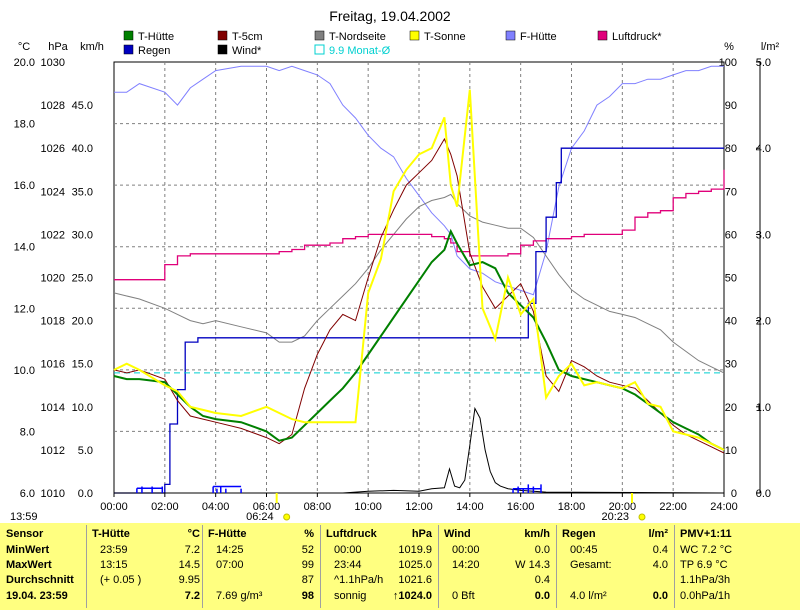 The height and width of the screenshot is (610, 800). What do you see at coordinates (165, 507) in the screenshot?
I see `x-tick-label: 02:00` at bounding box center [165, 507].